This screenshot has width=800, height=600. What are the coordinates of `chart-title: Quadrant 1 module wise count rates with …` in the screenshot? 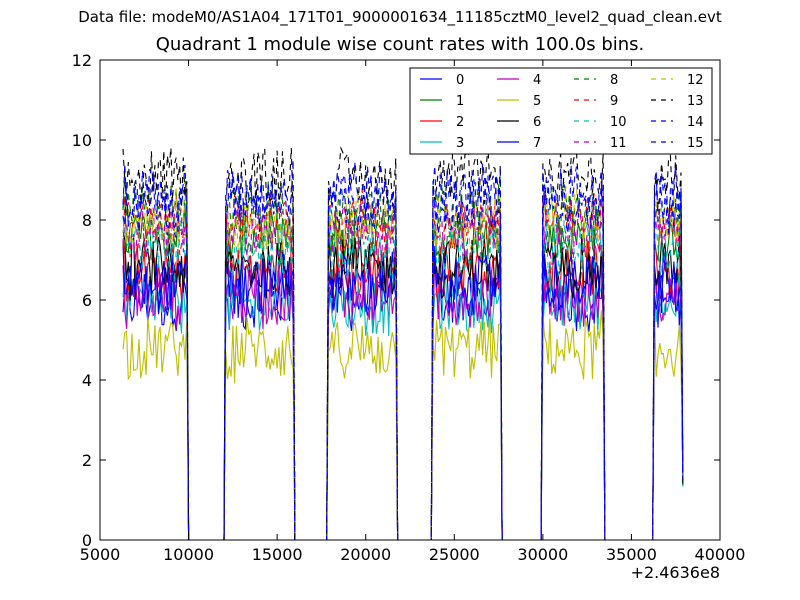 It's located at (400, 44).